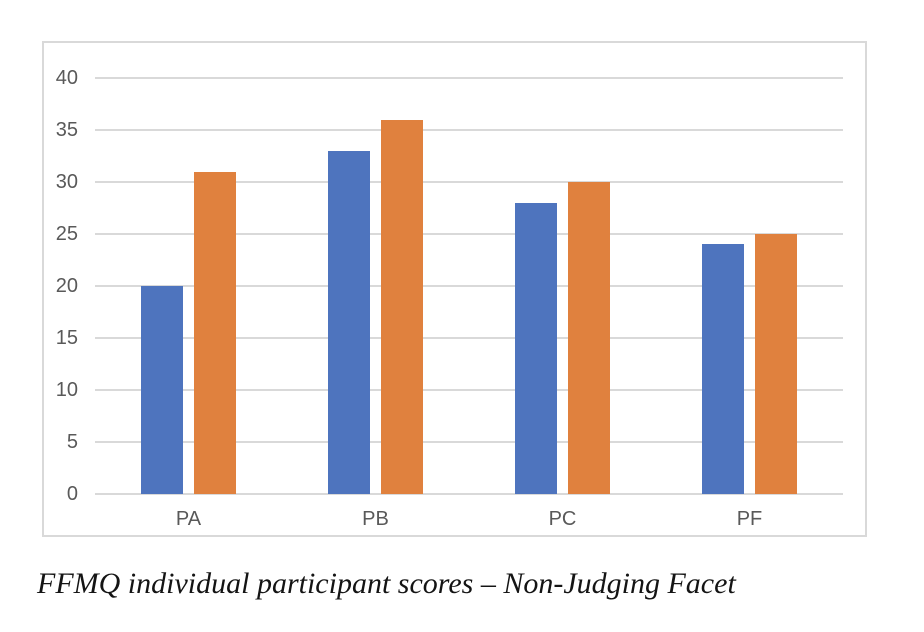 This screenshot has height=632, width=924. Describe the element at coordinates (215, 332) in the screenshot. I see `bar-orange-PA` at that location.